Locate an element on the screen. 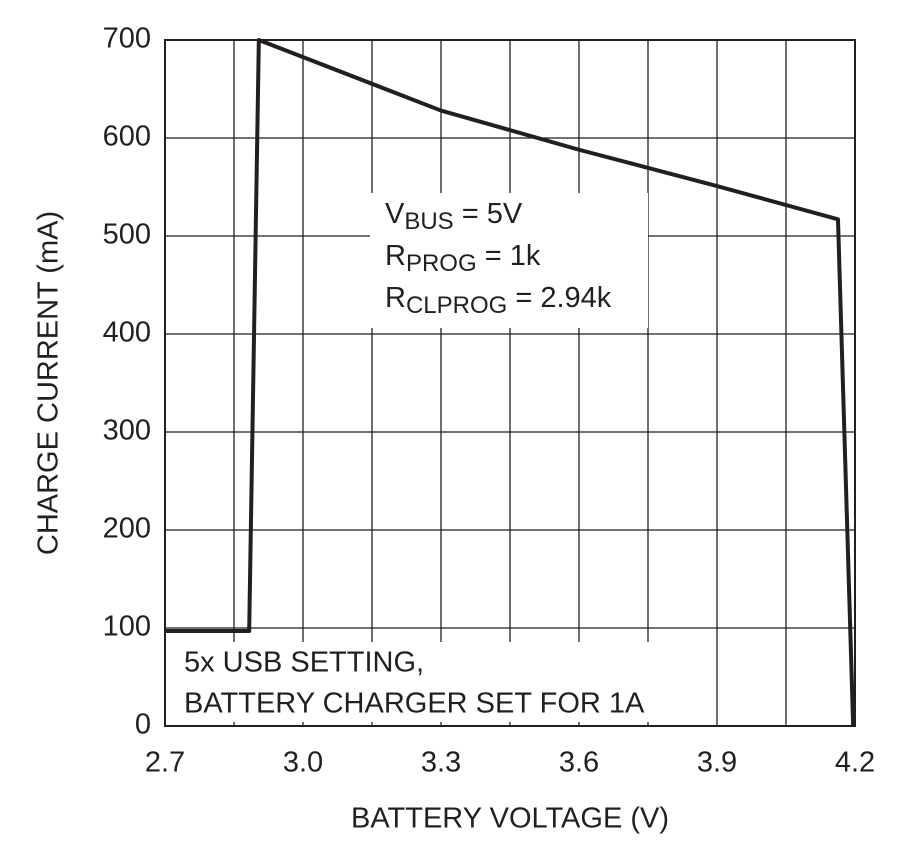  x-tick-label: 2.7 is located at coordinates (165, 763).